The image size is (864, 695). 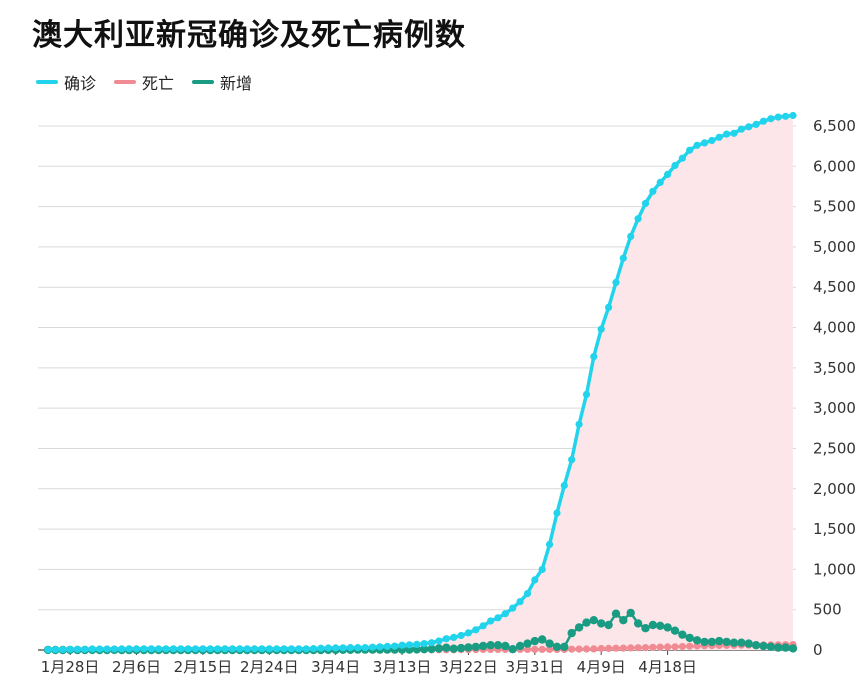 I want to click on legend-swatch-new, so click(x=203, y=82).